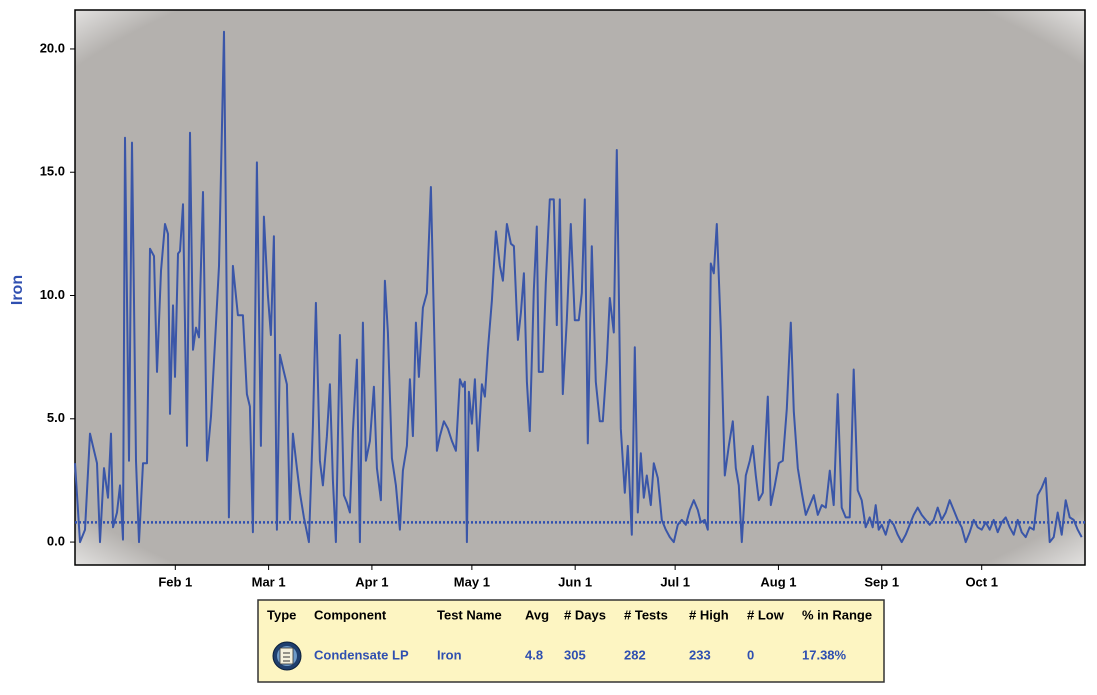  Describe the element at coordinates (571, 641) in the screenshot. I see `legend-table` at that location.